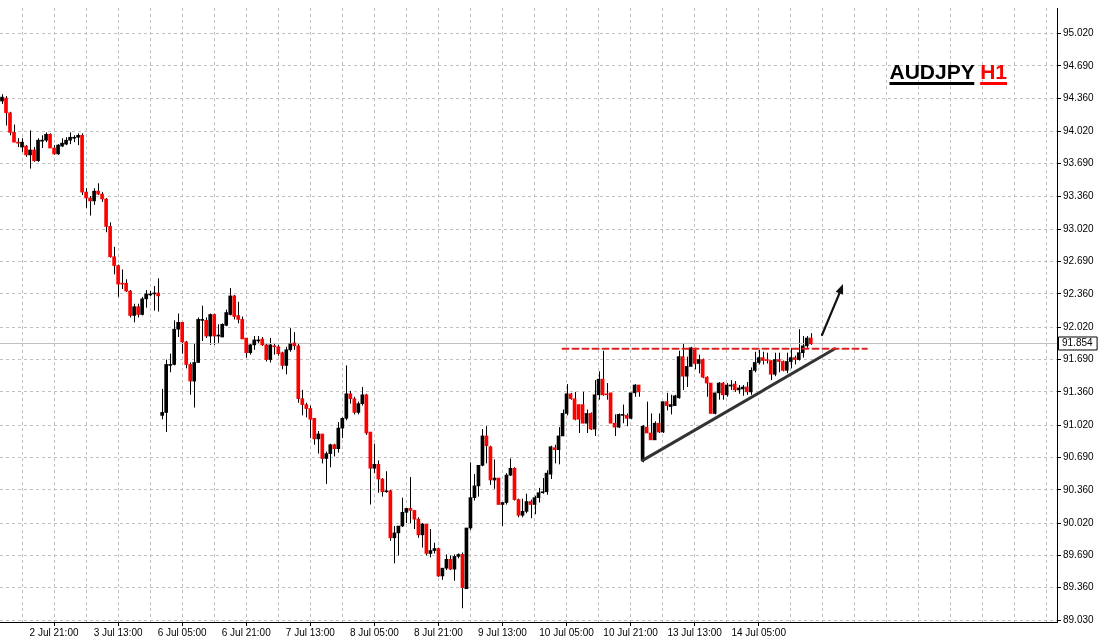 Image resolution: width=1099 pixels, height=642 pixels. Describe the element at coordinates (182, 632) in the screenshot. I see `x-tick-label: 6 Jul 05:00` at that location.